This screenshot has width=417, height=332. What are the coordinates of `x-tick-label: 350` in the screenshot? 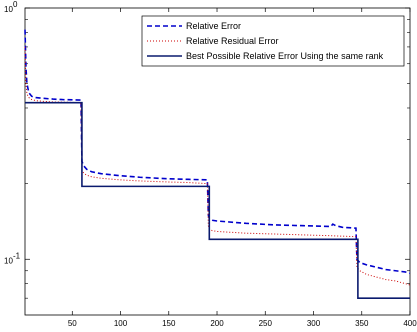 It's located at (362, 323).